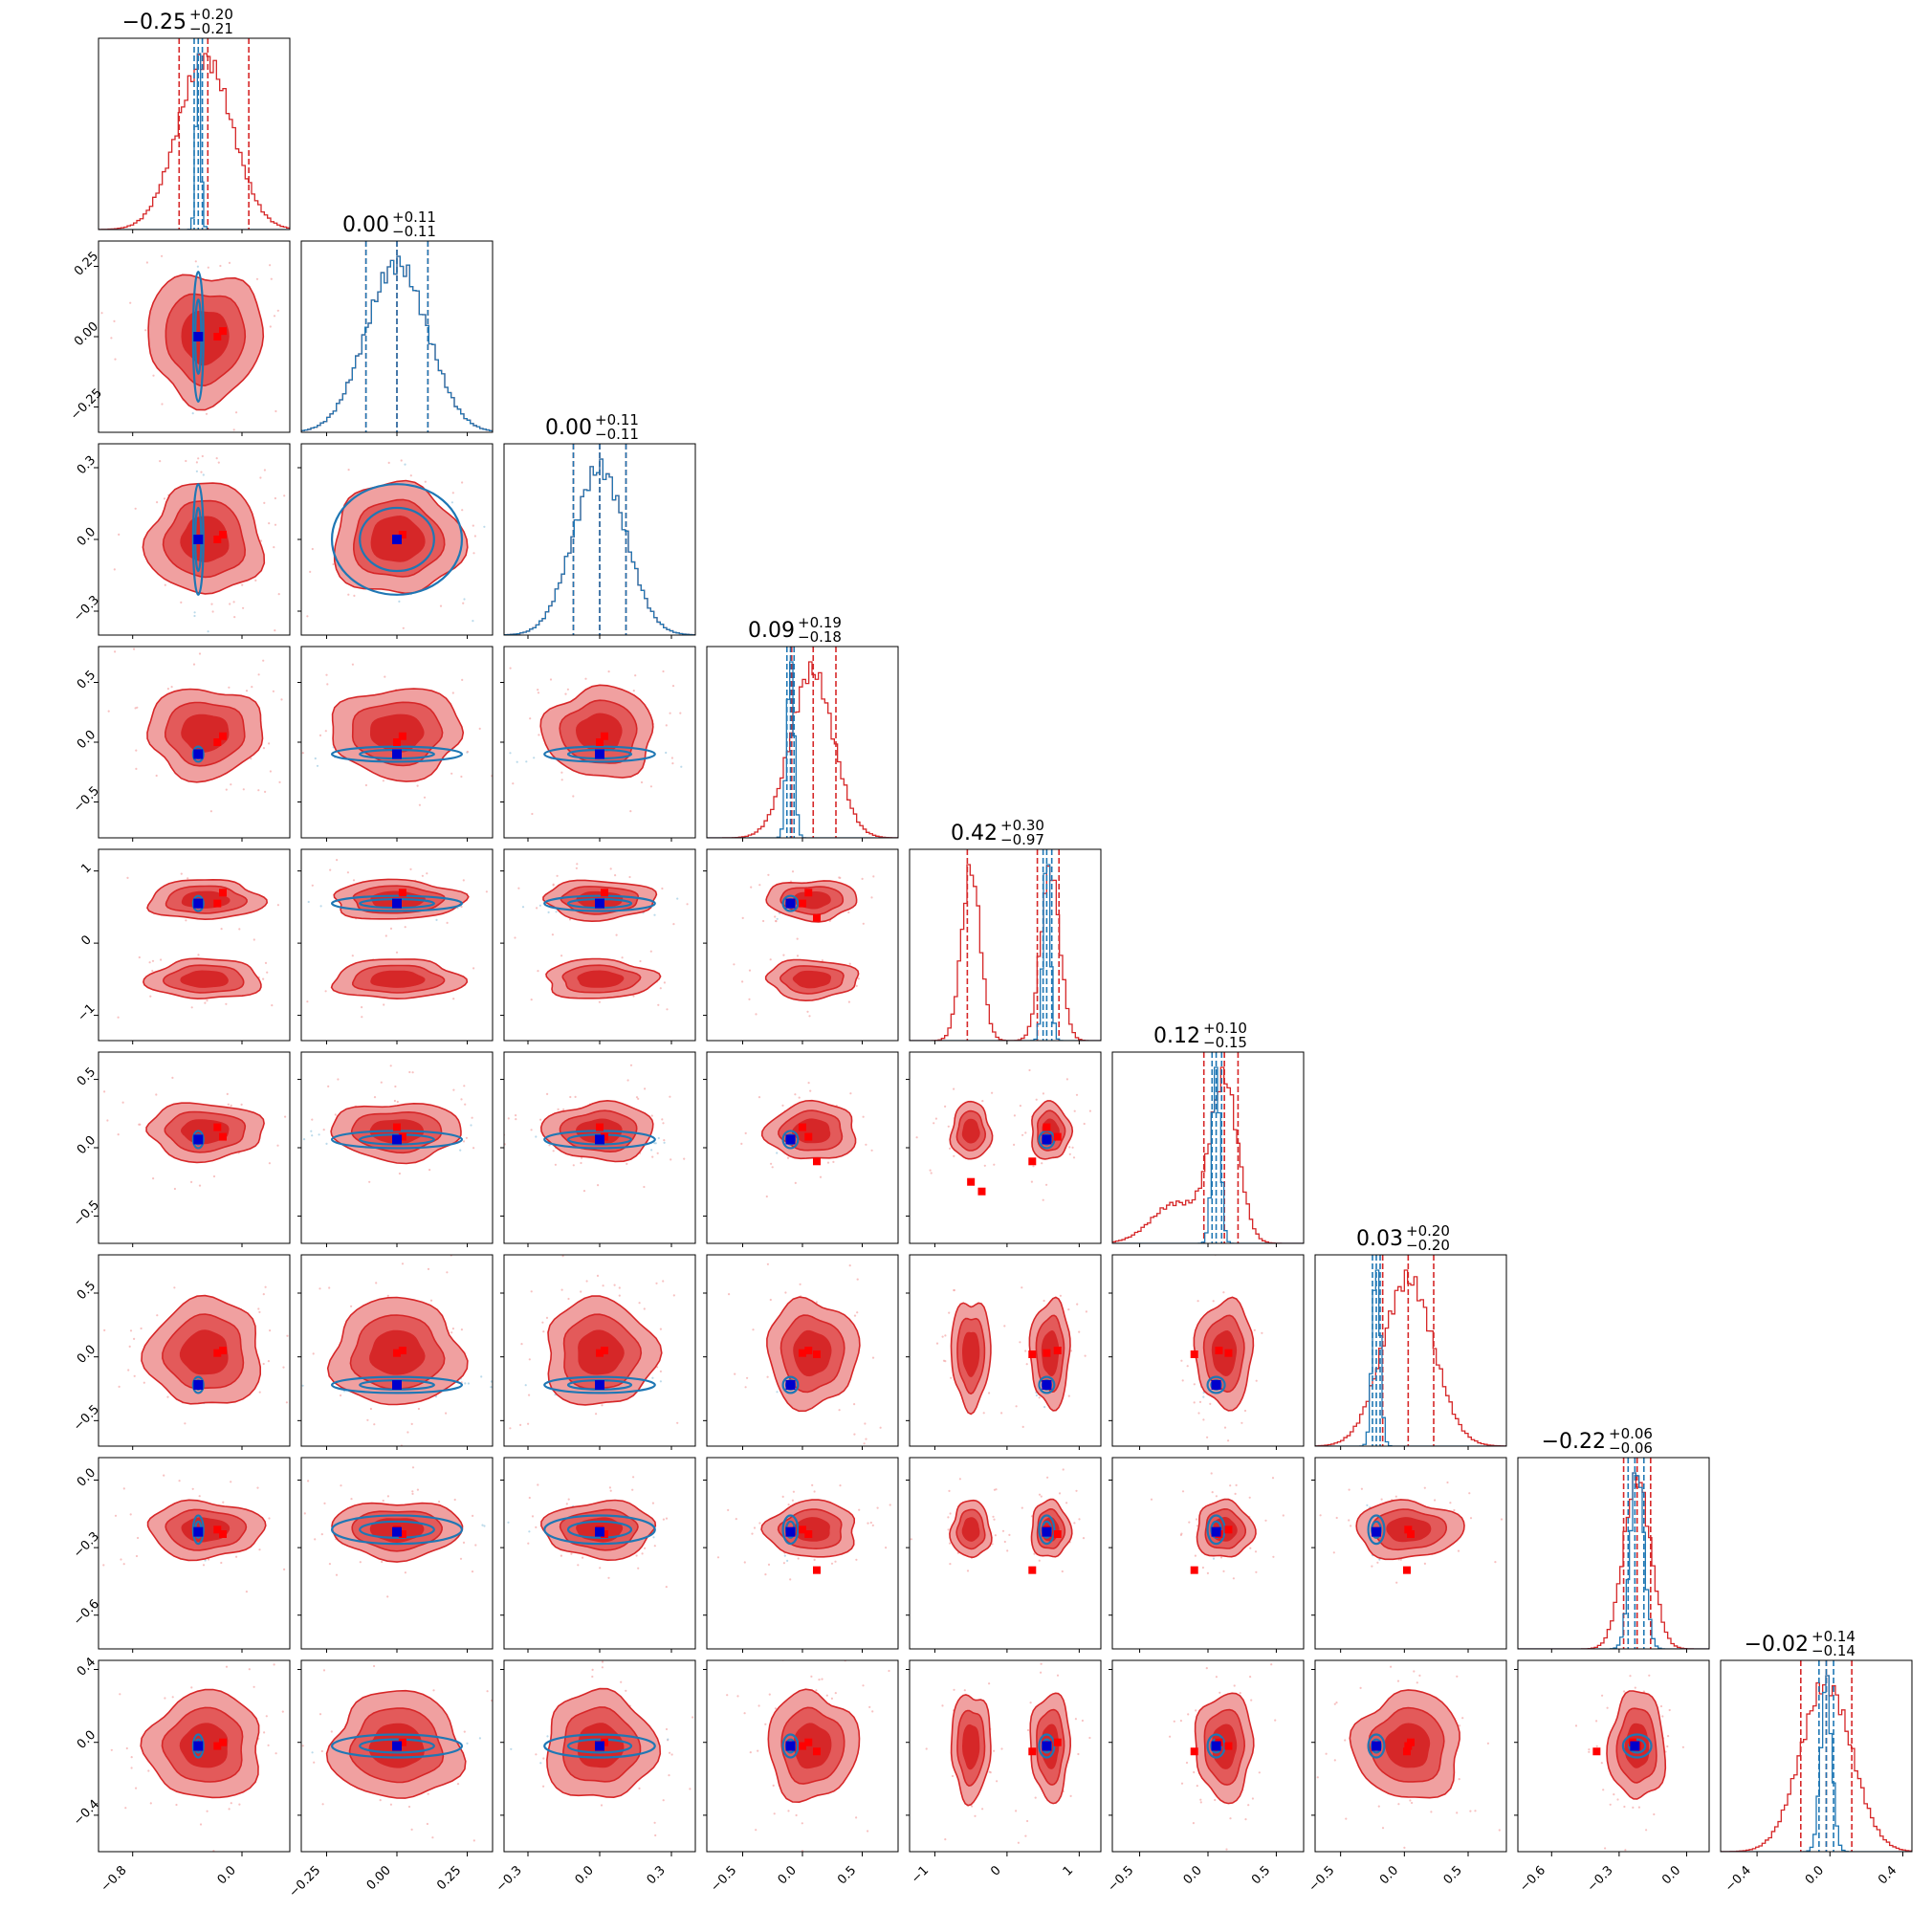  I want to click on title-median-0: −0.25, so click(154, 22).